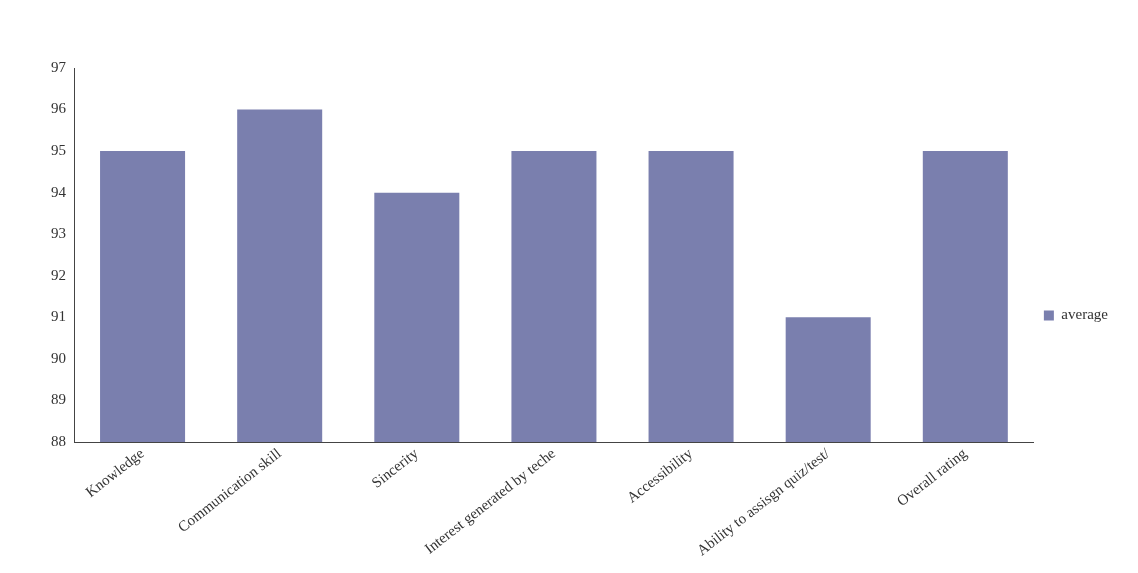 The width and height of the screenshot is (1138, 573). Describe the element at coordinates (58, 357) in the screenshot. I see `y-tick-label: 90` at that location.